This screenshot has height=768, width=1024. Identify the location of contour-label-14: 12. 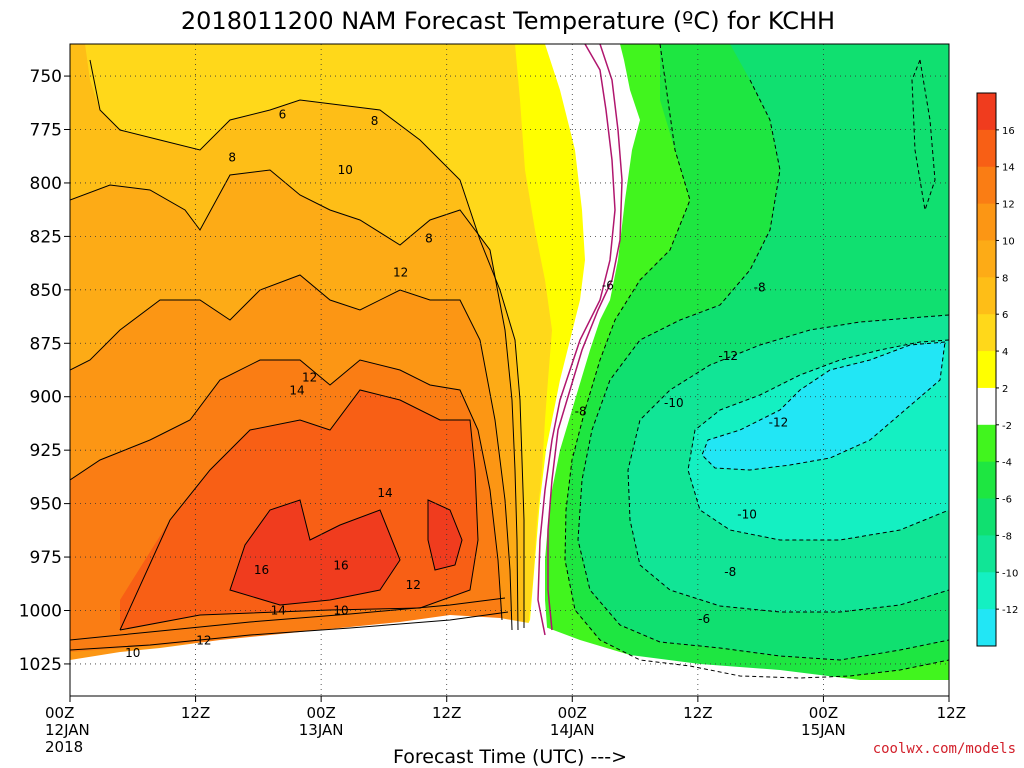
(203, 640).